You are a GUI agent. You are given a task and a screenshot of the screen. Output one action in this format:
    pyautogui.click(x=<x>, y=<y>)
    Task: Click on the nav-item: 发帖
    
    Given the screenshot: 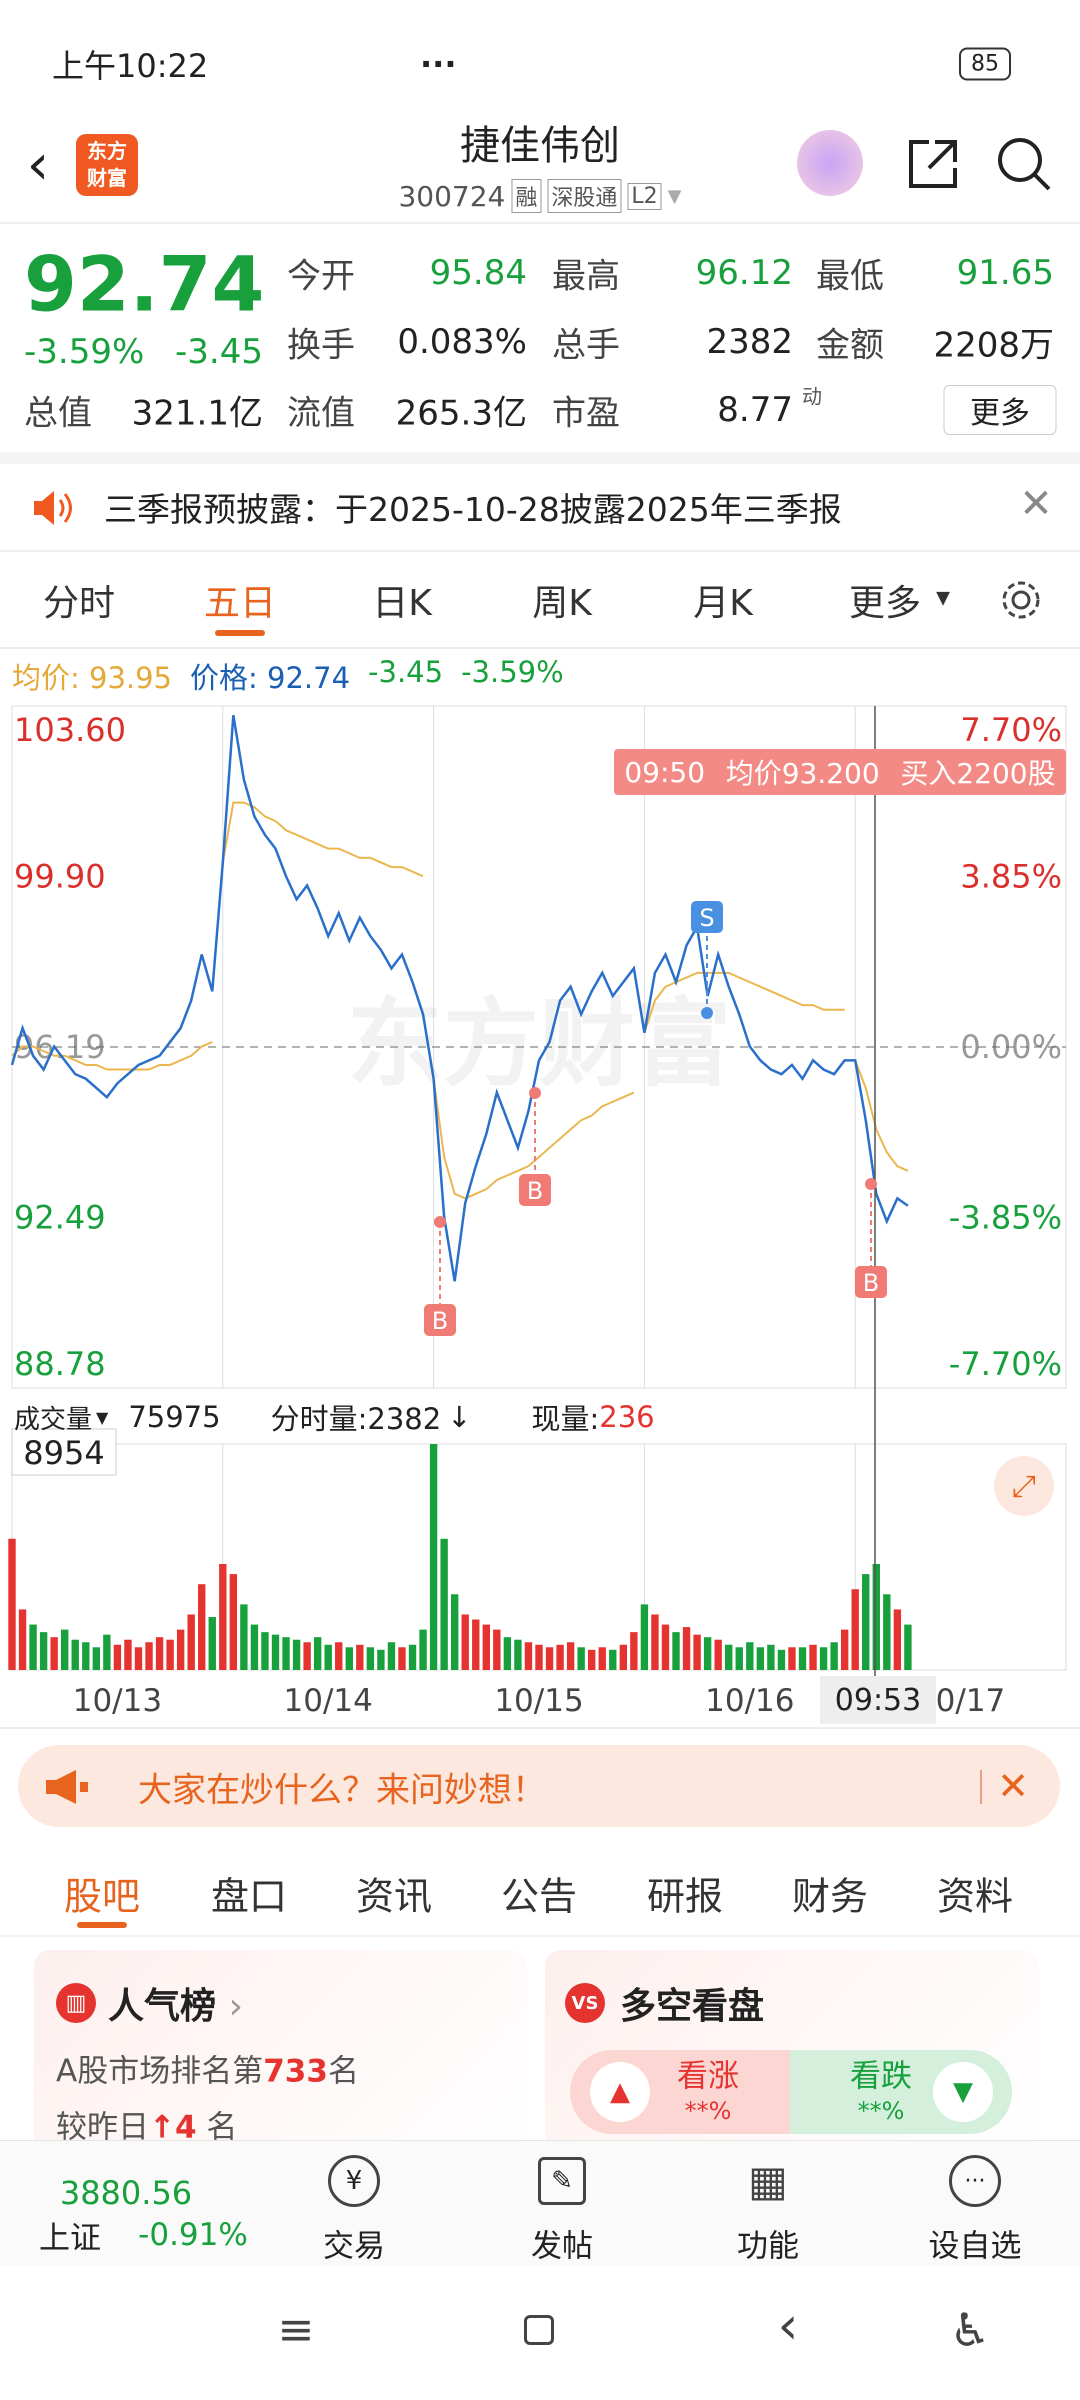 What is the action you would take?
    pyautogui.click(x=562, y=2246)
    